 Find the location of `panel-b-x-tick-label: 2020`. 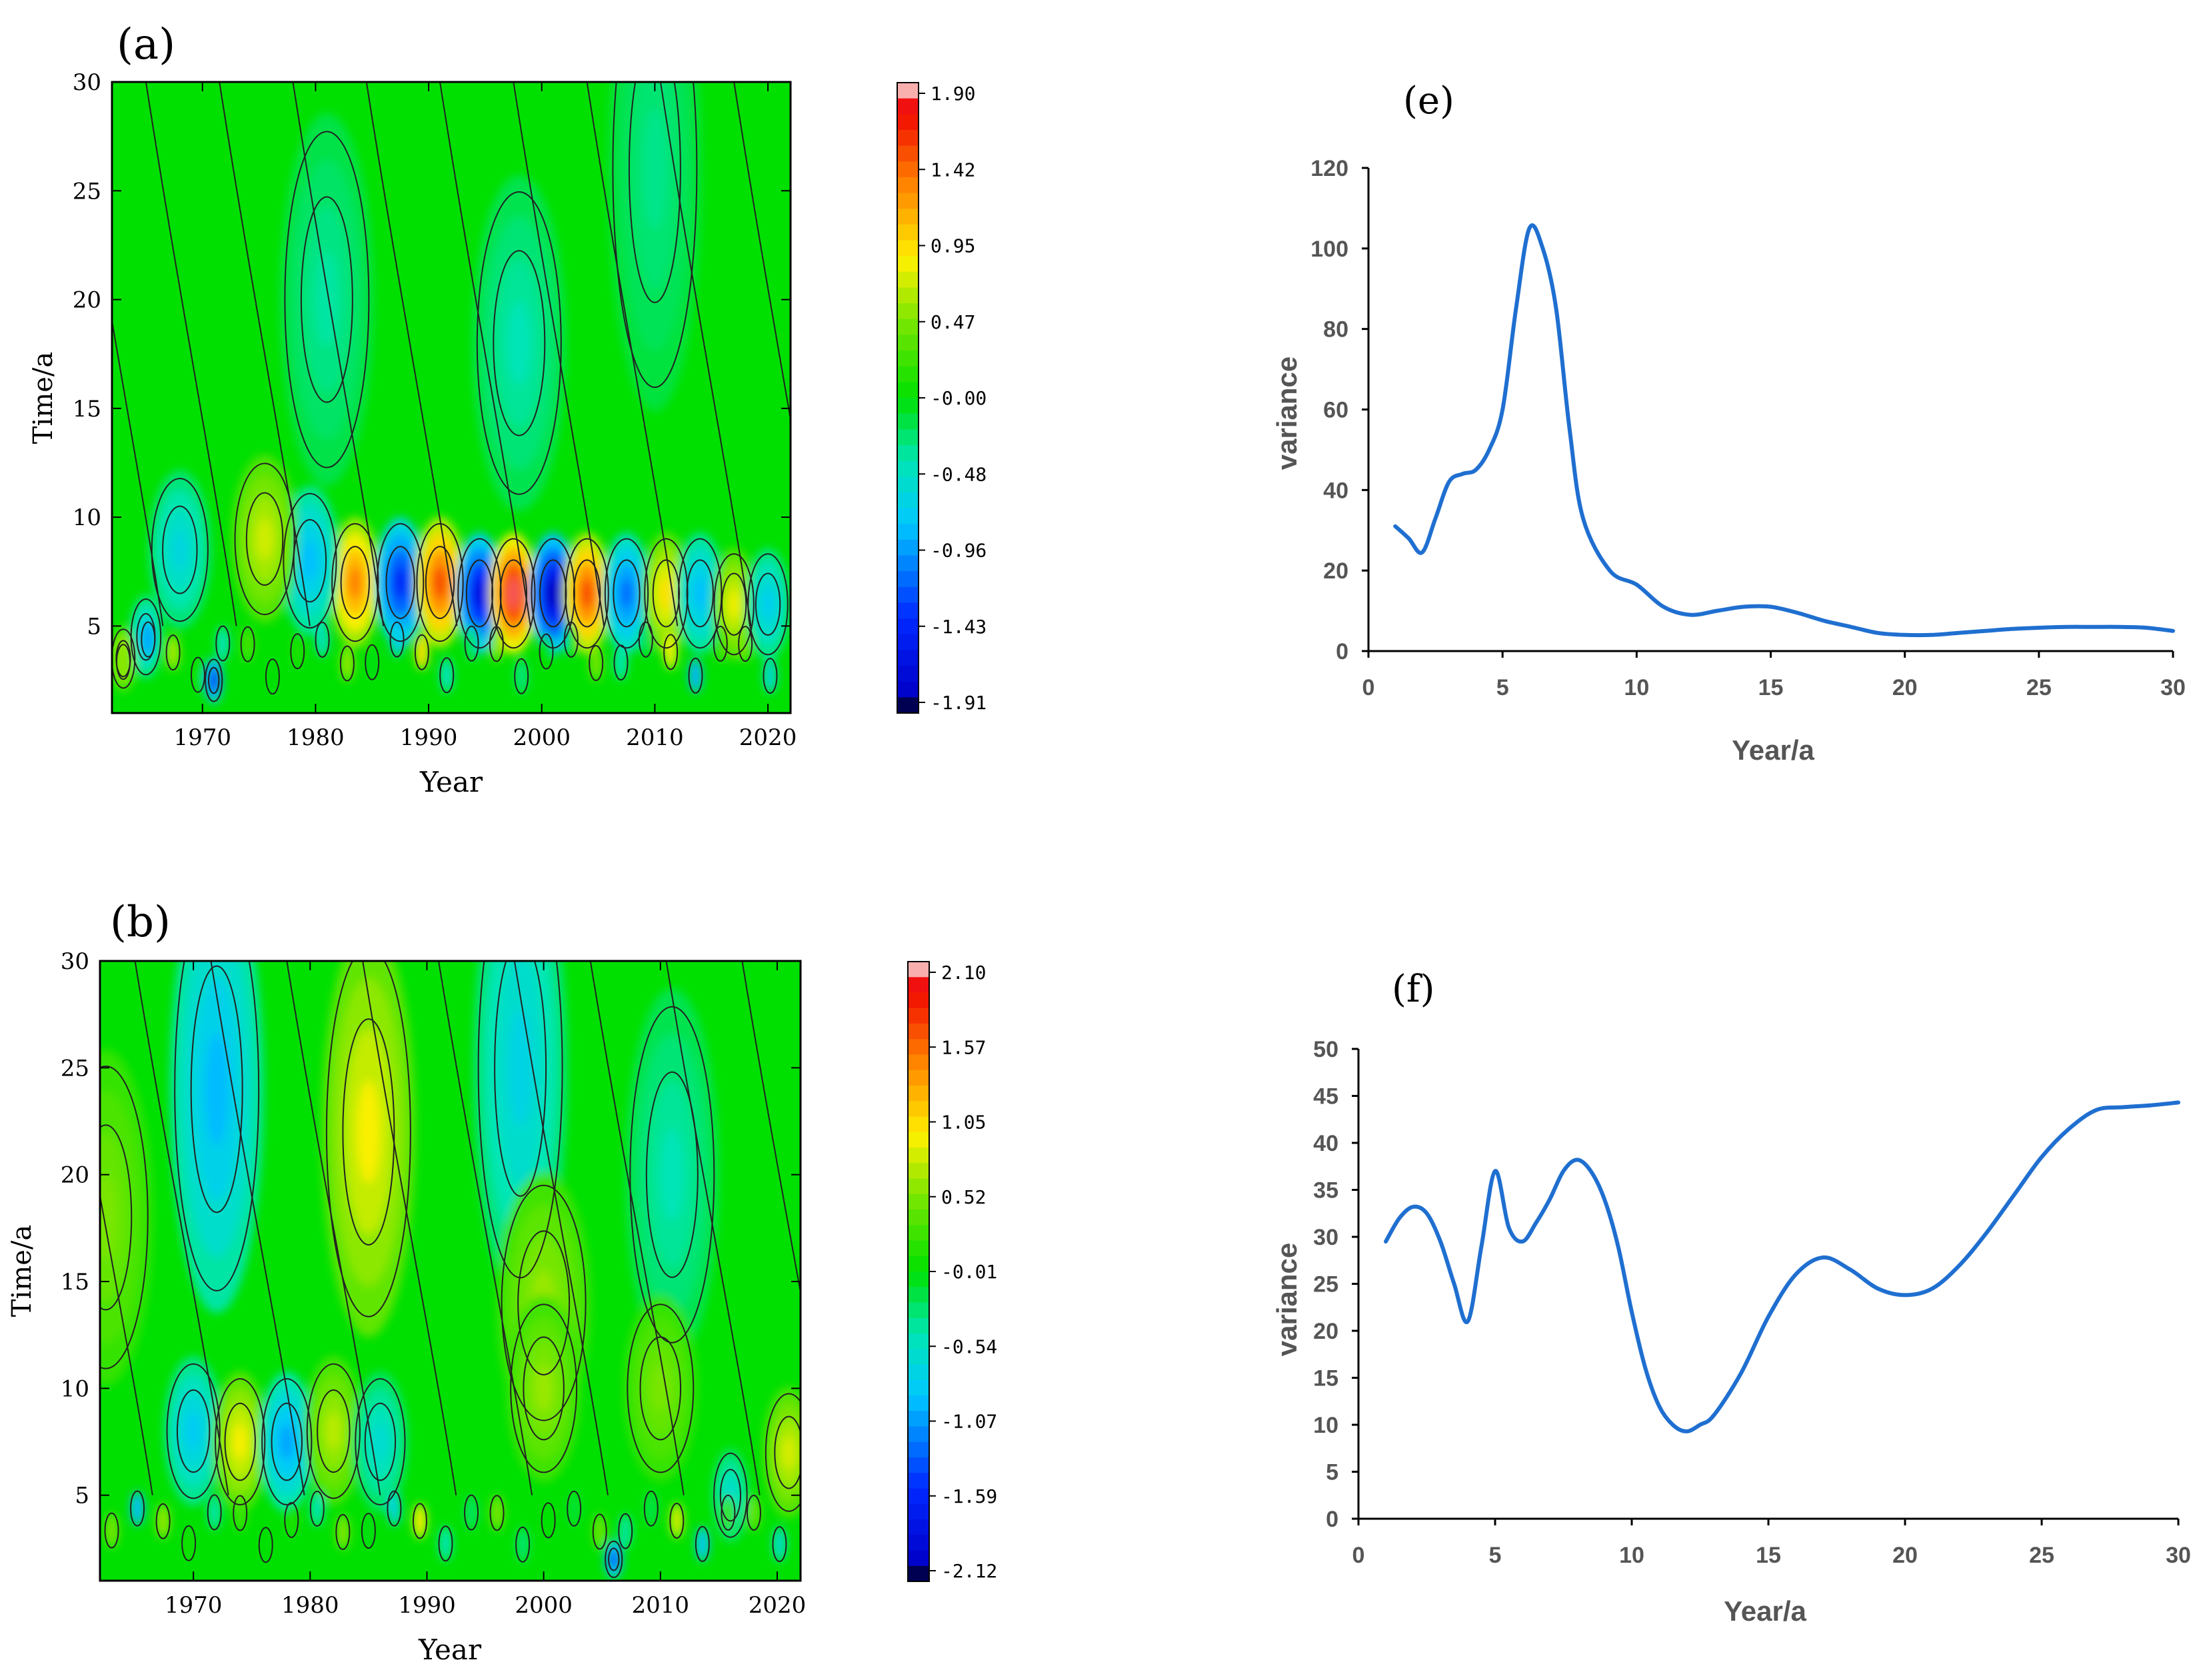

panel-b-x-tick-label: 2020 is located at coordinates (778, 1605).